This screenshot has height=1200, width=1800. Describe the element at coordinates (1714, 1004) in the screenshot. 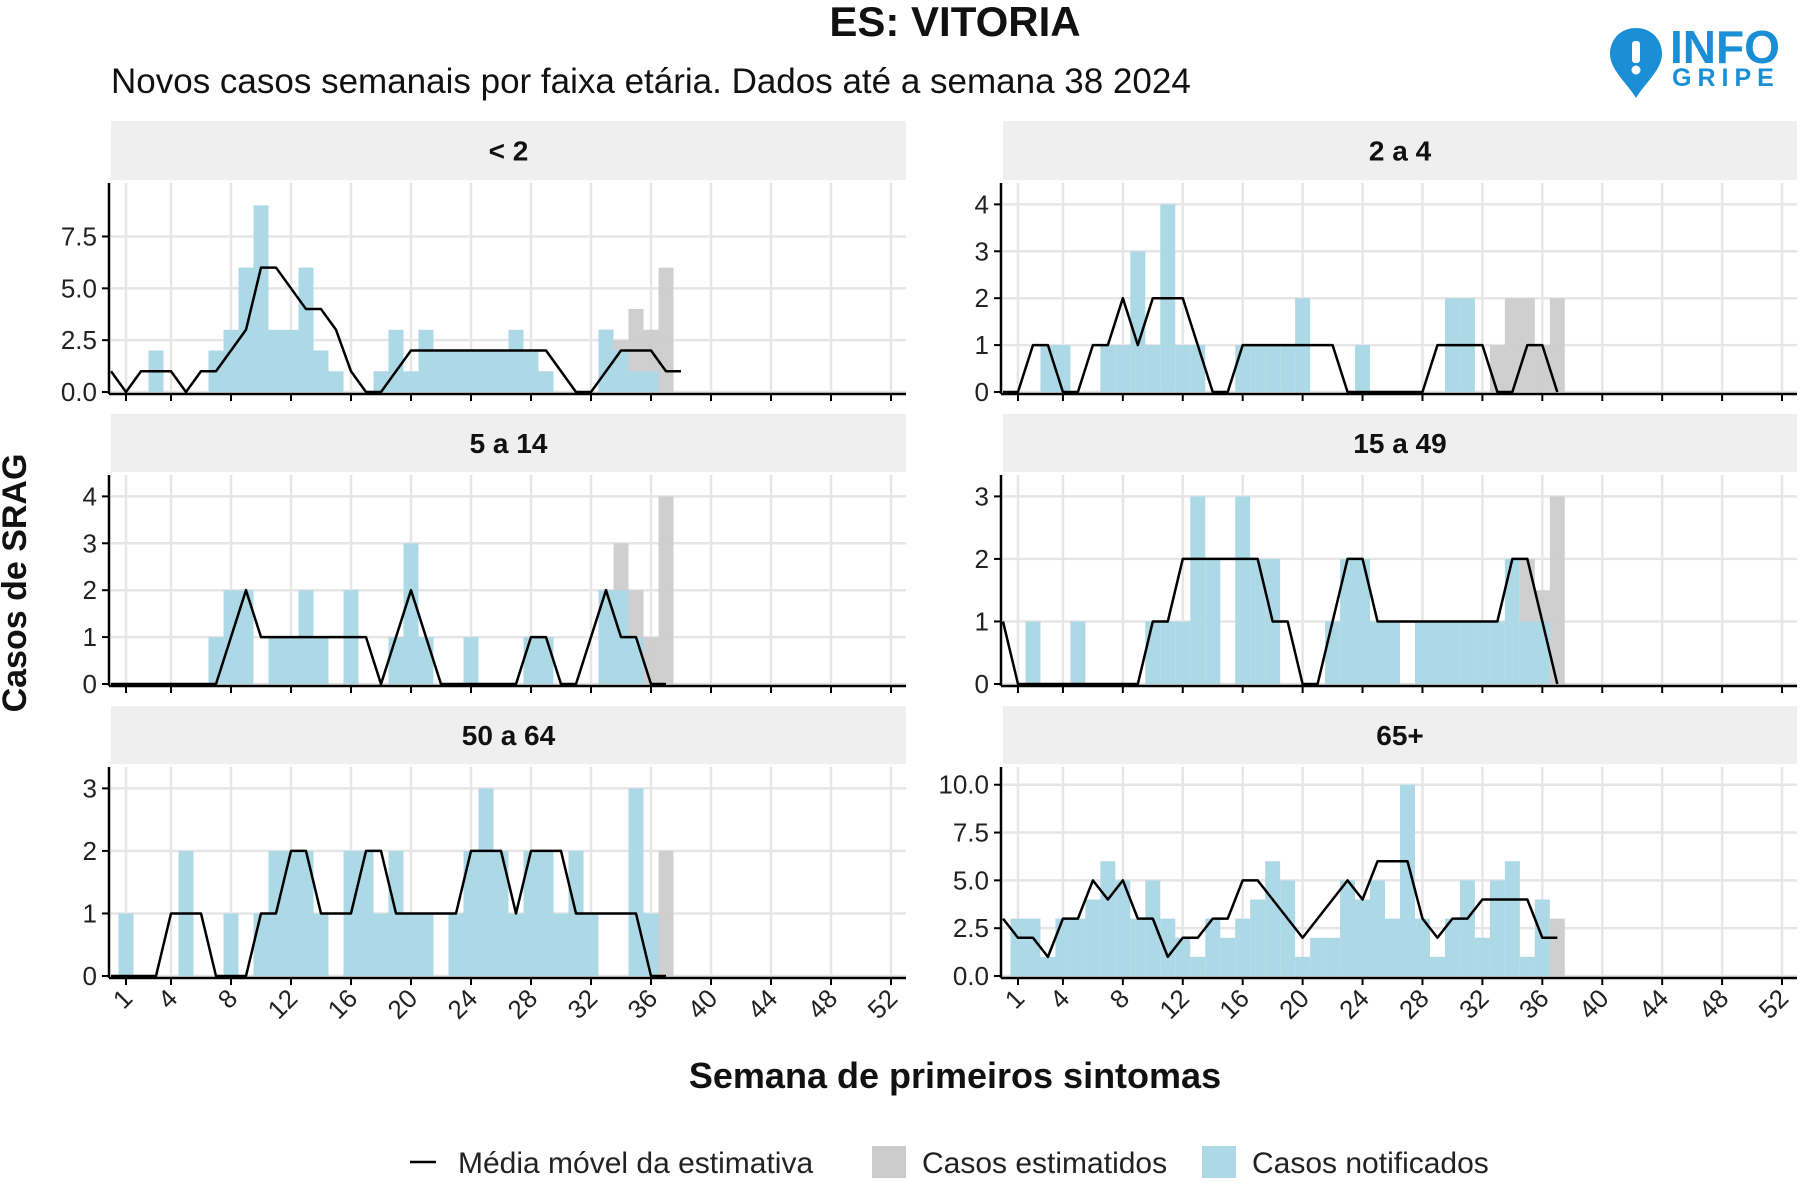

I see `x-tick-label: 48` at that location.